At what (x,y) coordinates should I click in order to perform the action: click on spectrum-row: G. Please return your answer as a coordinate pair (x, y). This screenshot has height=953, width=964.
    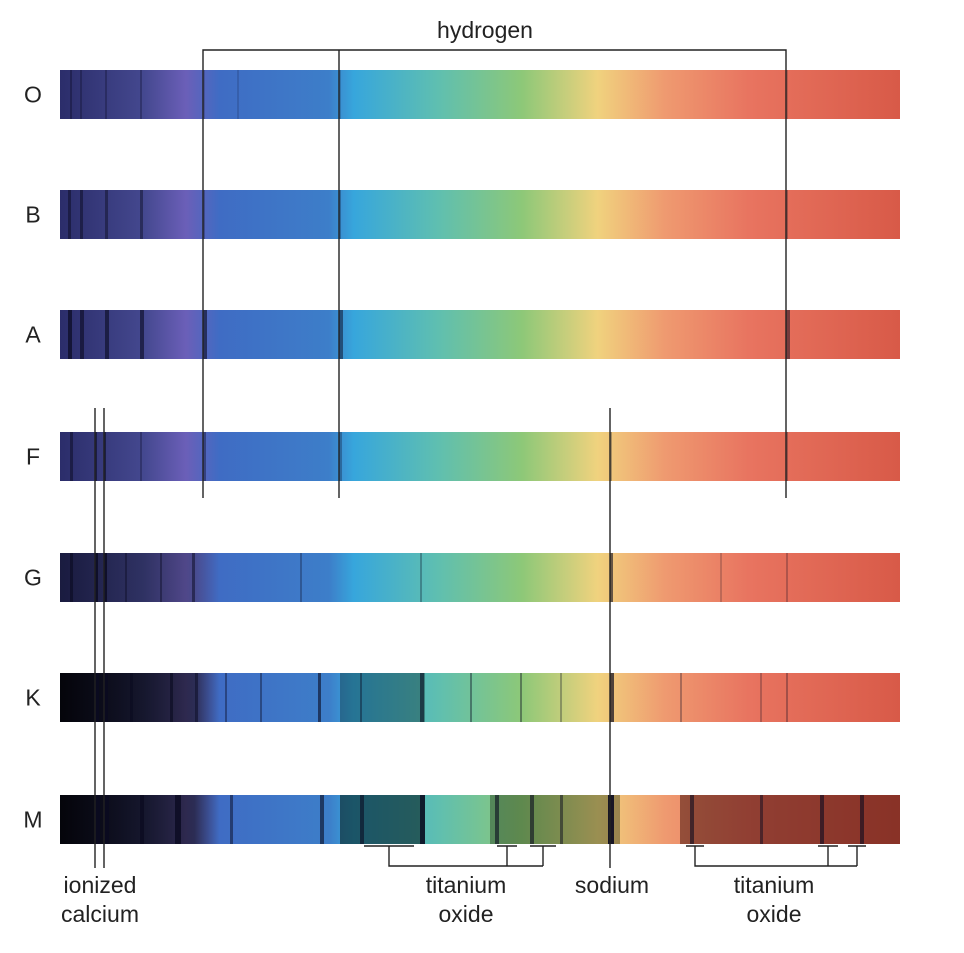
    Looking at the image, I should click on (462, 577).